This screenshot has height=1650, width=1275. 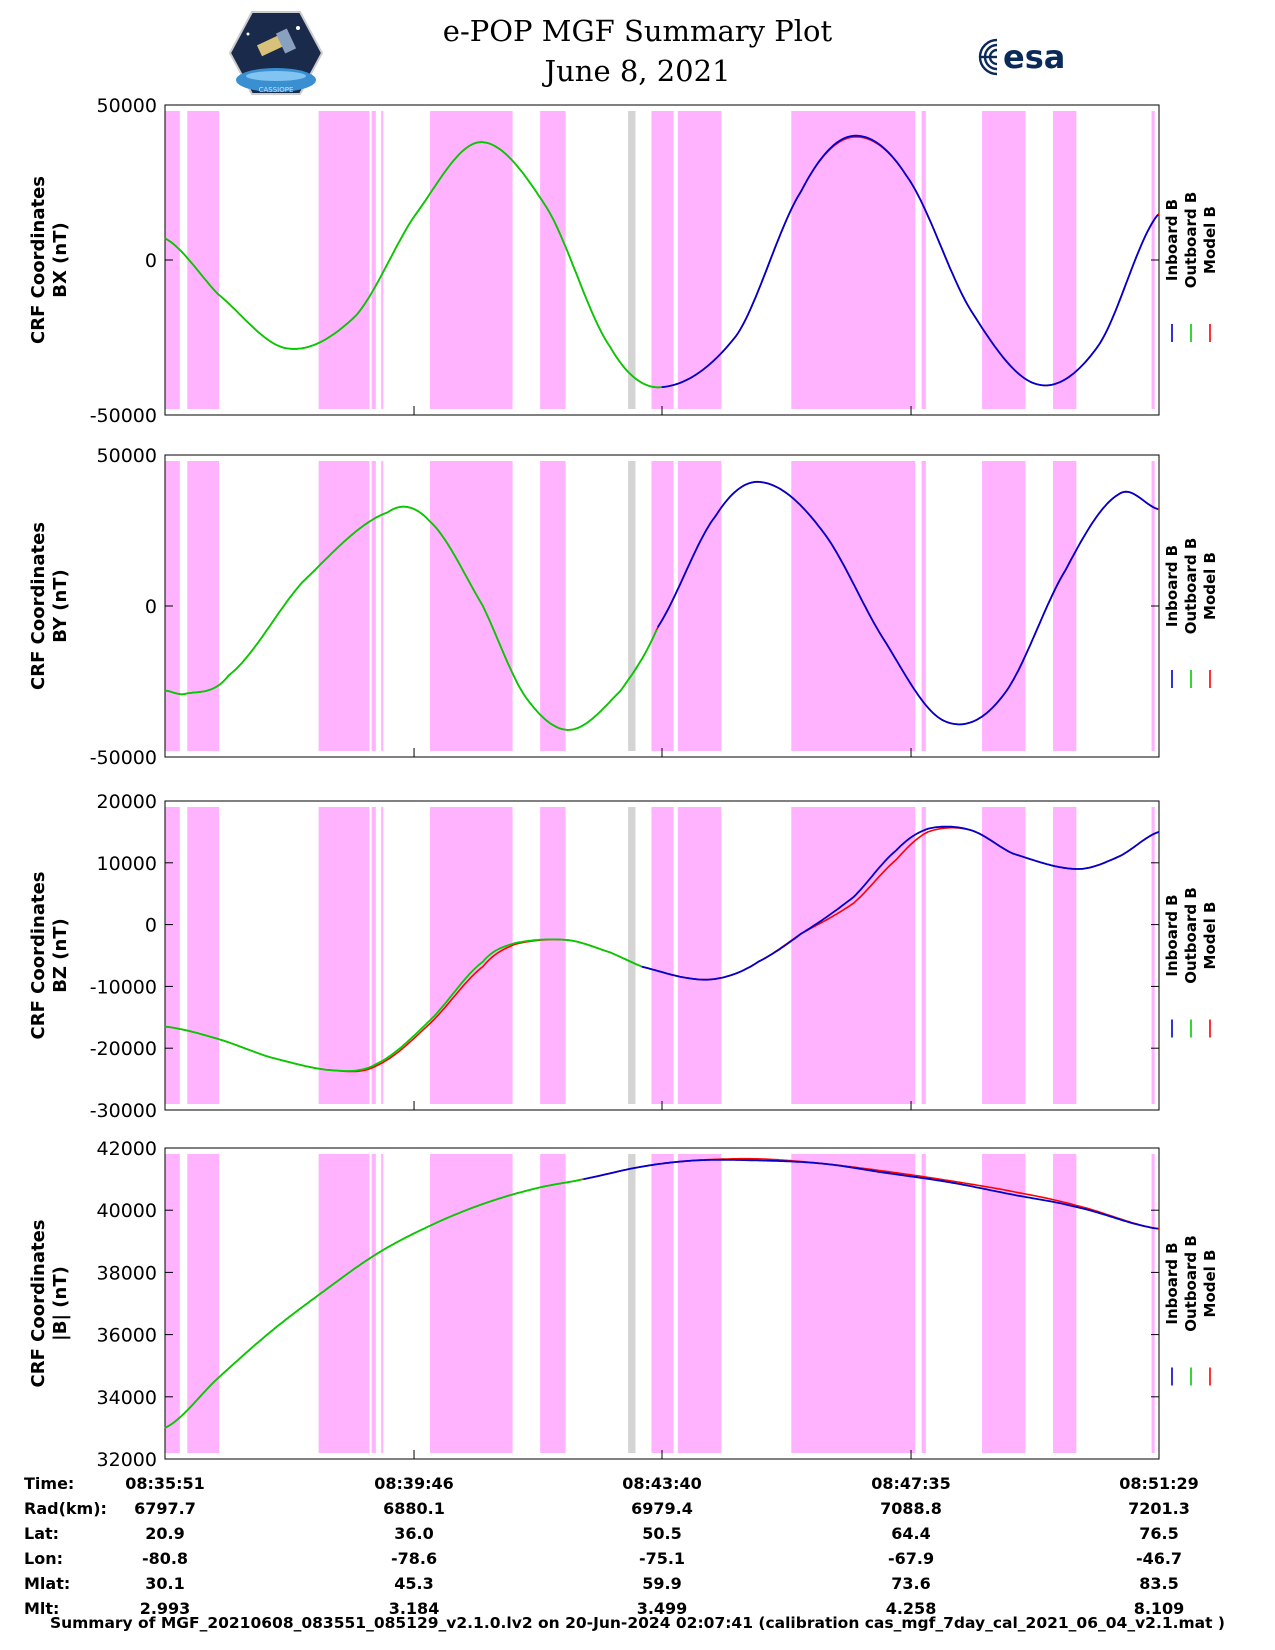 What do you see at coordinates (38, 606) in the screenshot?
I see `panel-2-ylabel-line1: CRF Coordinates` at bounding box center [38, 606].